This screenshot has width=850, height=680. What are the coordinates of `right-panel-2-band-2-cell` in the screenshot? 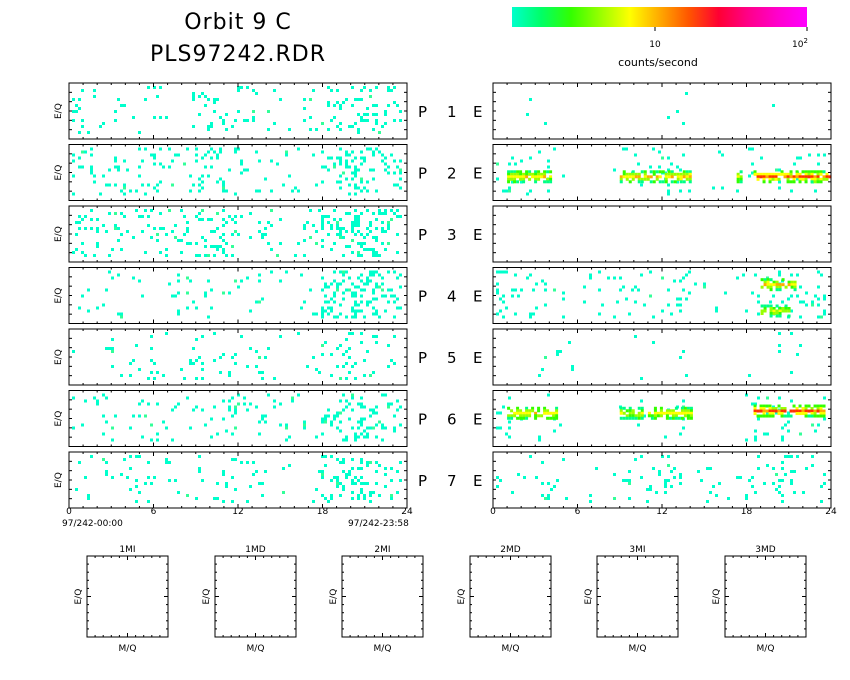 It's located at (738, 177).